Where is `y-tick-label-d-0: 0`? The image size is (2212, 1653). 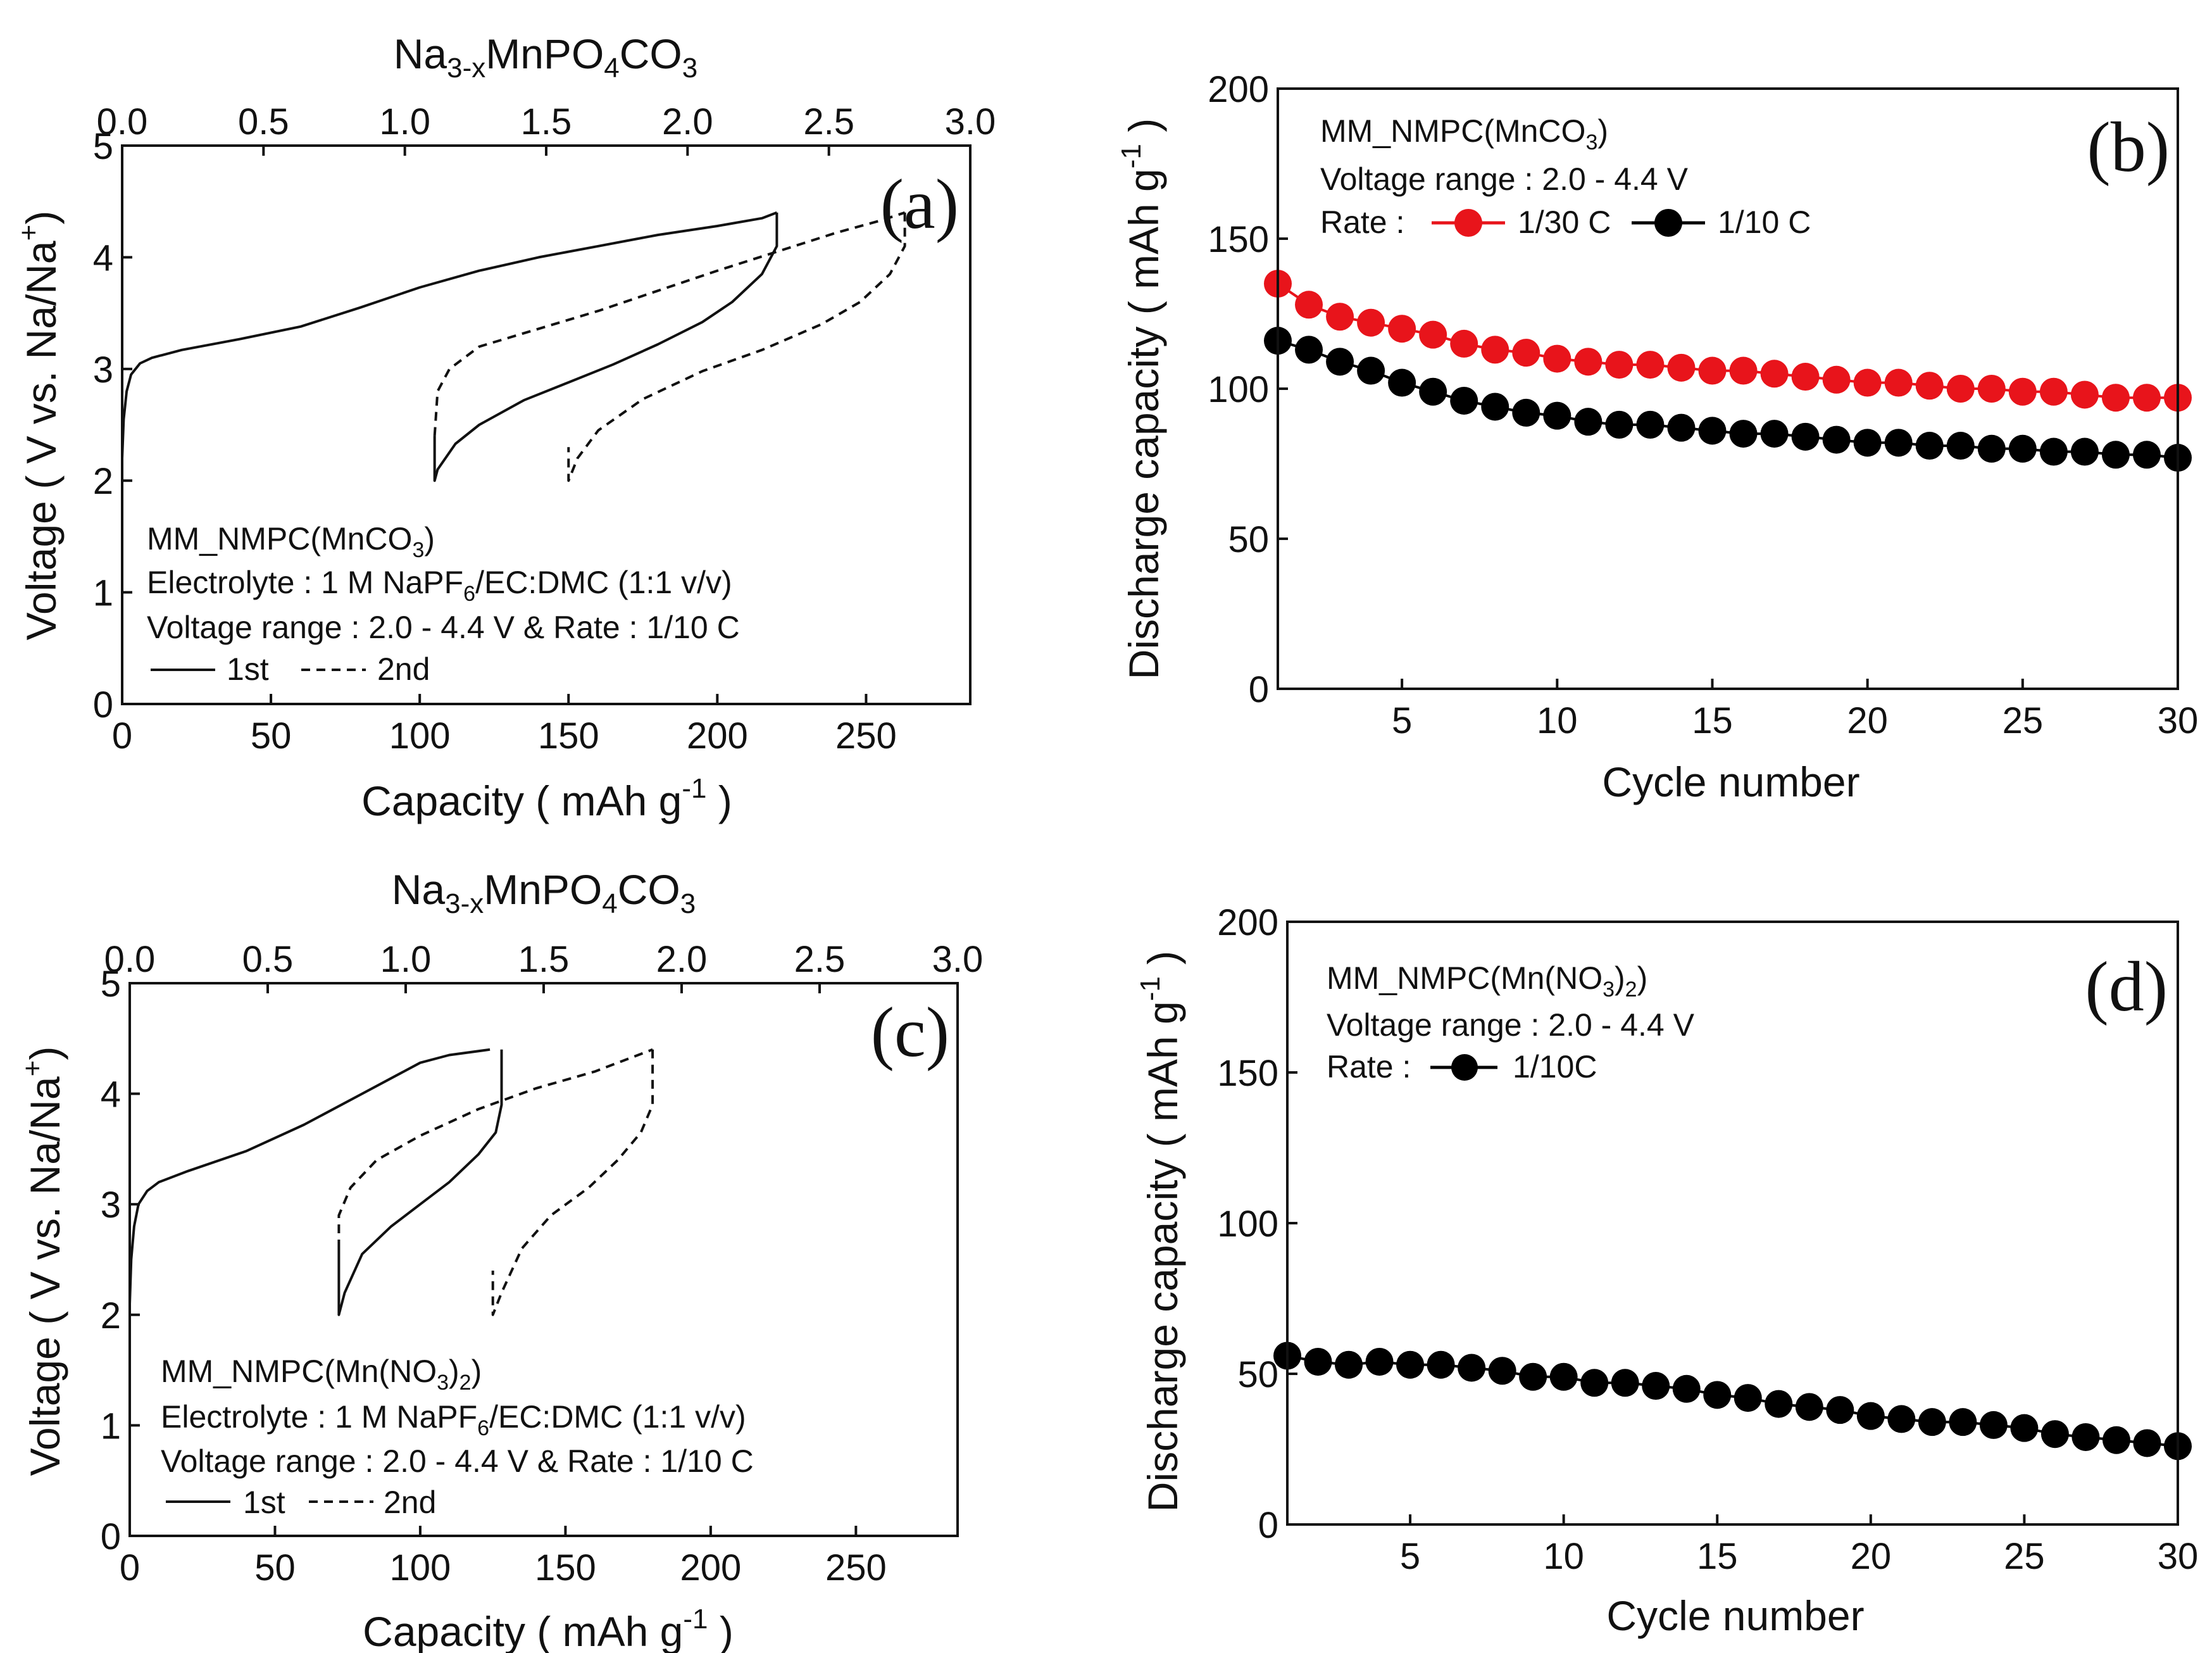 y-tick-label-d-0: 0 is located at coordinates (1268, 1526).